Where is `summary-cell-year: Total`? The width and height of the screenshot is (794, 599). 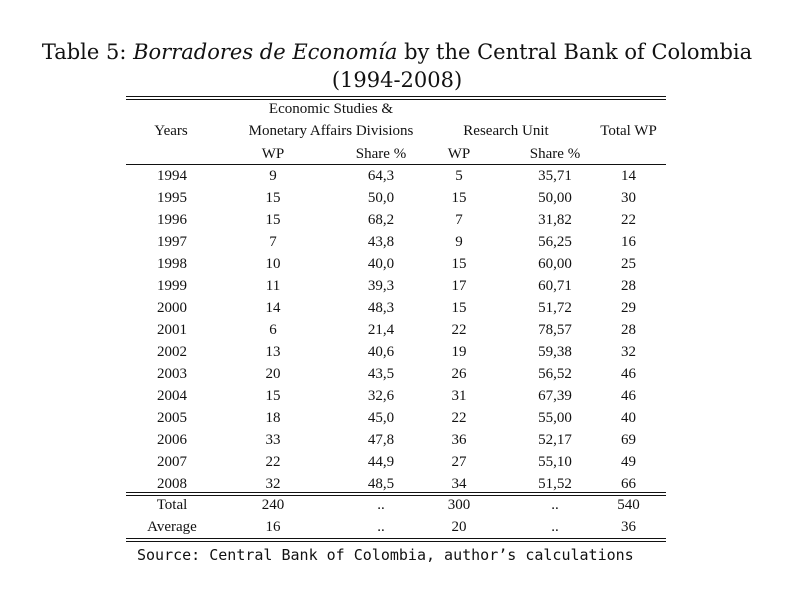 summary-cell-year: Total is located at coordinates (172, 505).